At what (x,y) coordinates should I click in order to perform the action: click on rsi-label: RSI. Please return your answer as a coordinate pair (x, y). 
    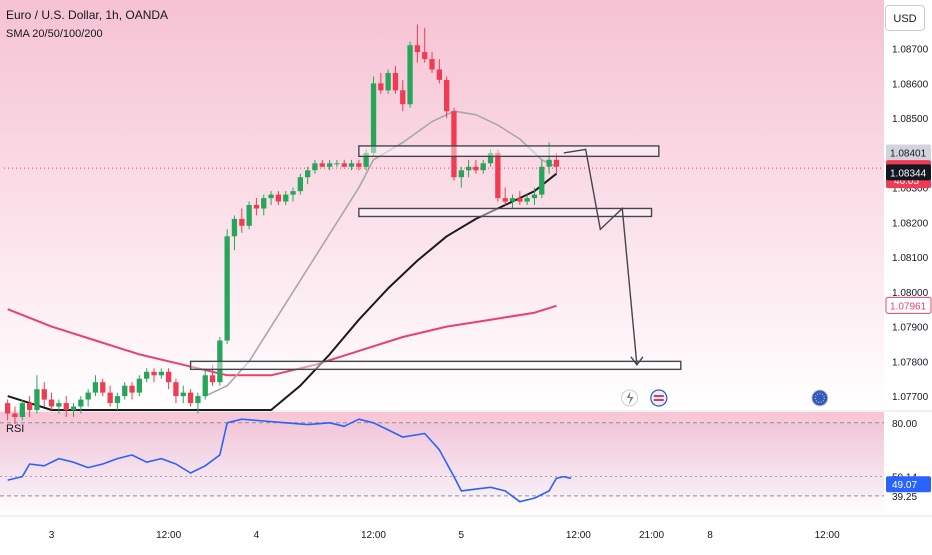
    Looking at the image, I should click on (15, 429).